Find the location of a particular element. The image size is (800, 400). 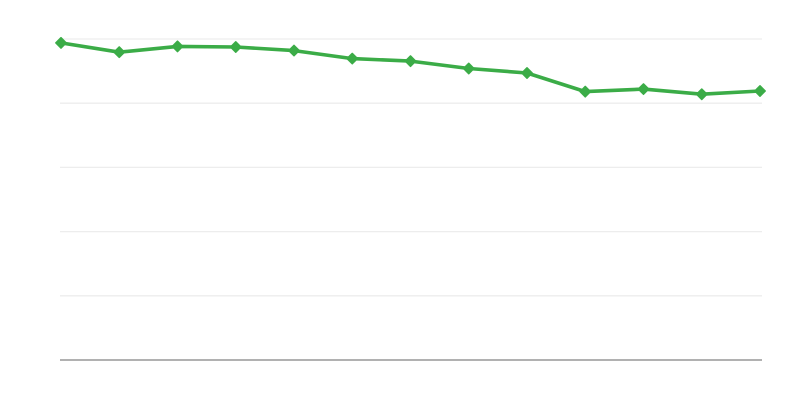

series-group is located at coordinates (410, 68).